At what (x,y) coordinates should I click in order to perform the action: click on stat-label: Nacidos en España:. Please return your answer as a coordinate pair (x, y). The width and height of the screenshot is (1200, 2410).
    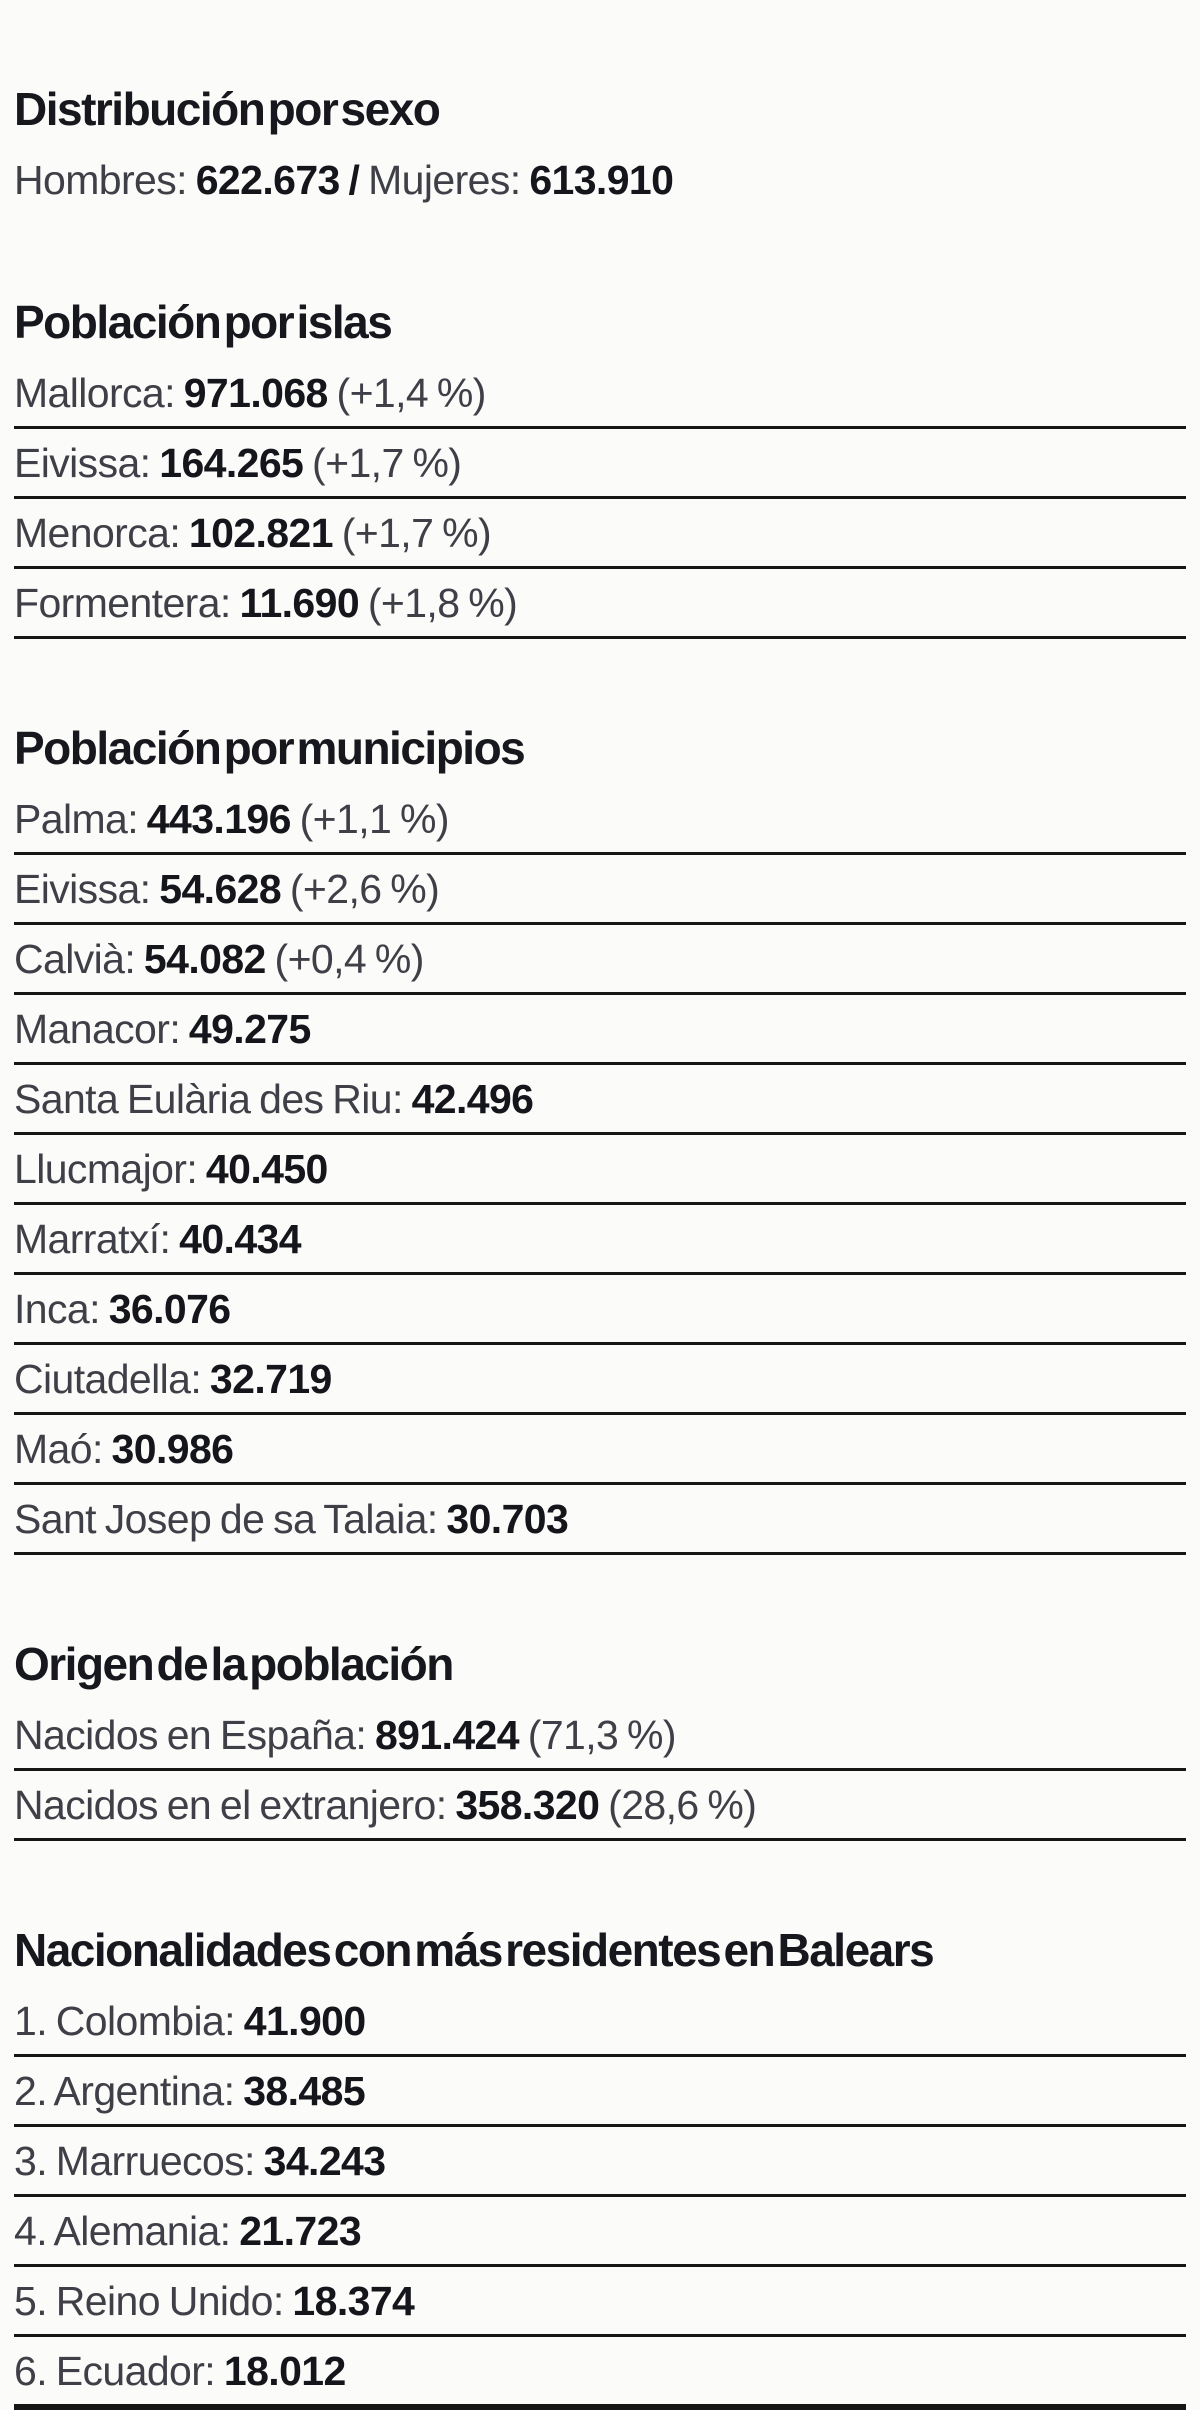
    Looking at the image, I should click on (194, 1735).